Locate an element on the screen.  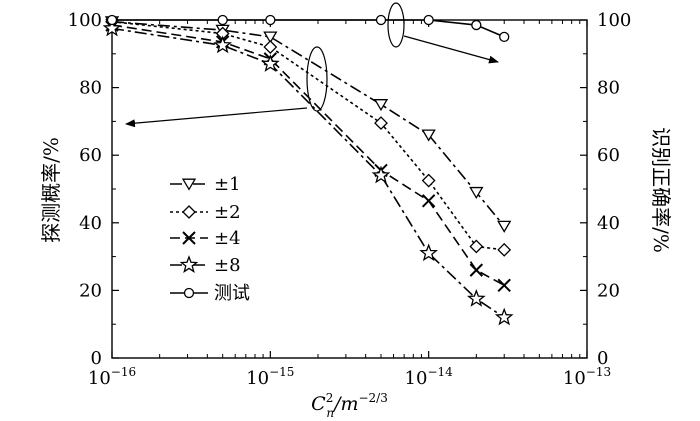
legend-entry-0: ±1 is located at coordinates (205, 184).